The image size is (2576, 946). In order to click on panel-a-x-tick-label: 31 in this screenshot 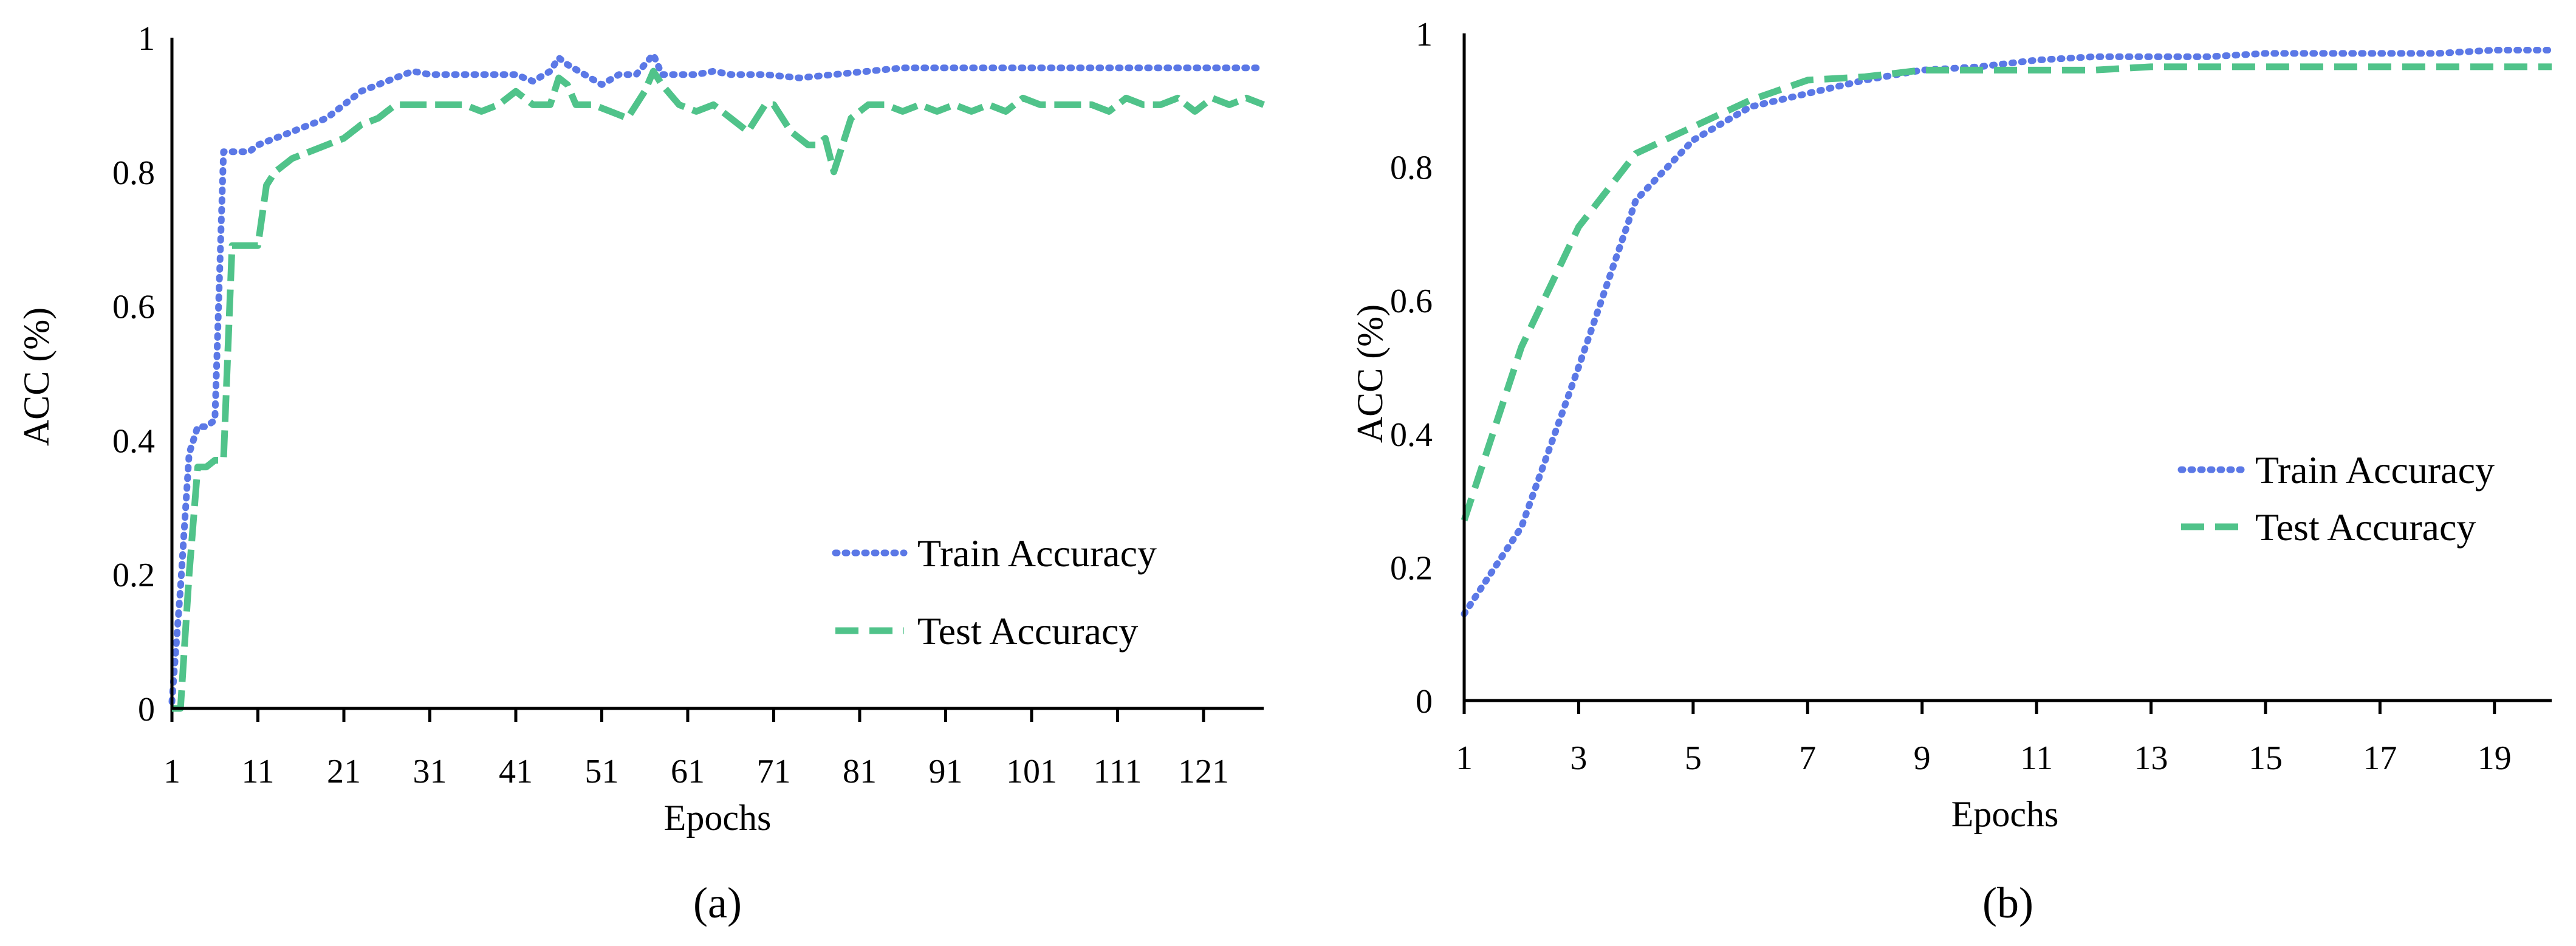, I will do `click(430, 772)`.